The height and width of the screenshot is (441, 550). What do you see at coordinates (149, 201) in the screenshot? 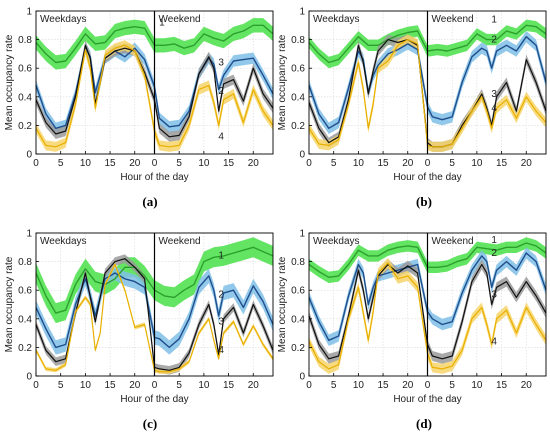
I see `panel-label: (a)` at bounding box center [149, 201].